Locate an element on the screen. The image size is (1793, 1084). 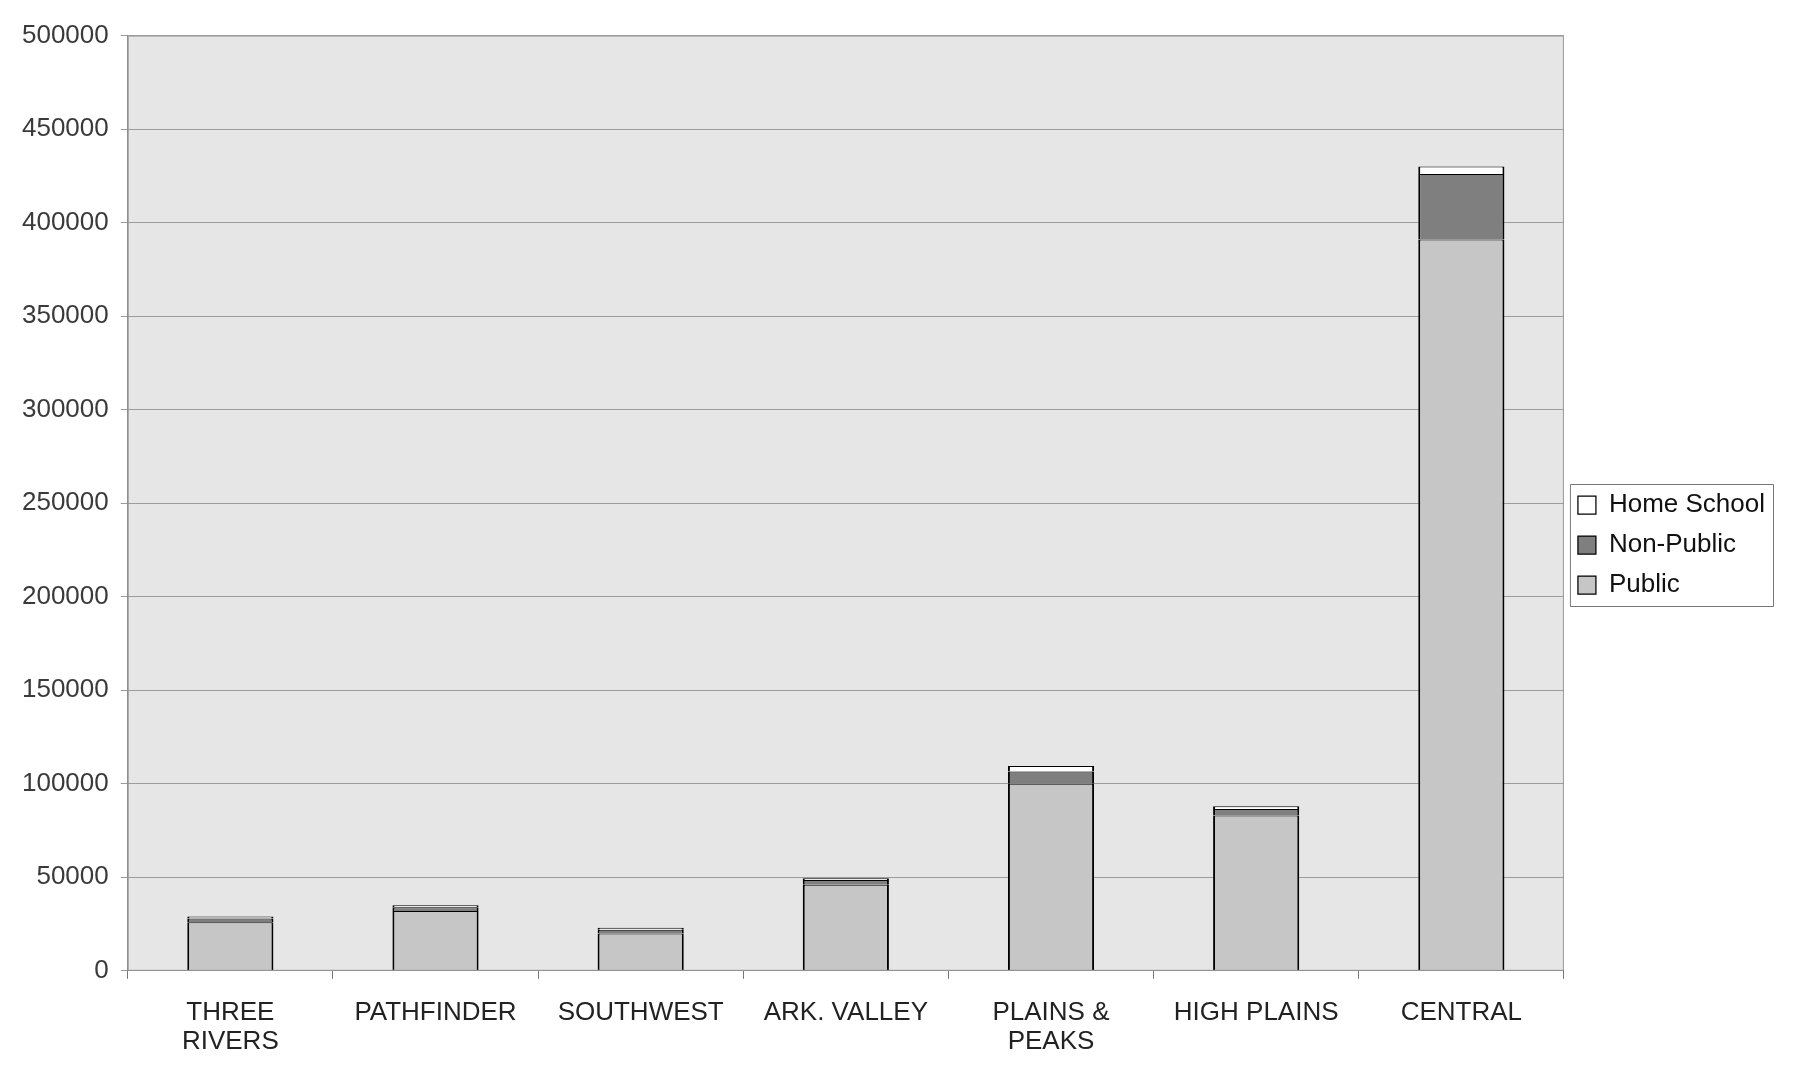
legend-label: Home School is located at coordinates (1686, 503).